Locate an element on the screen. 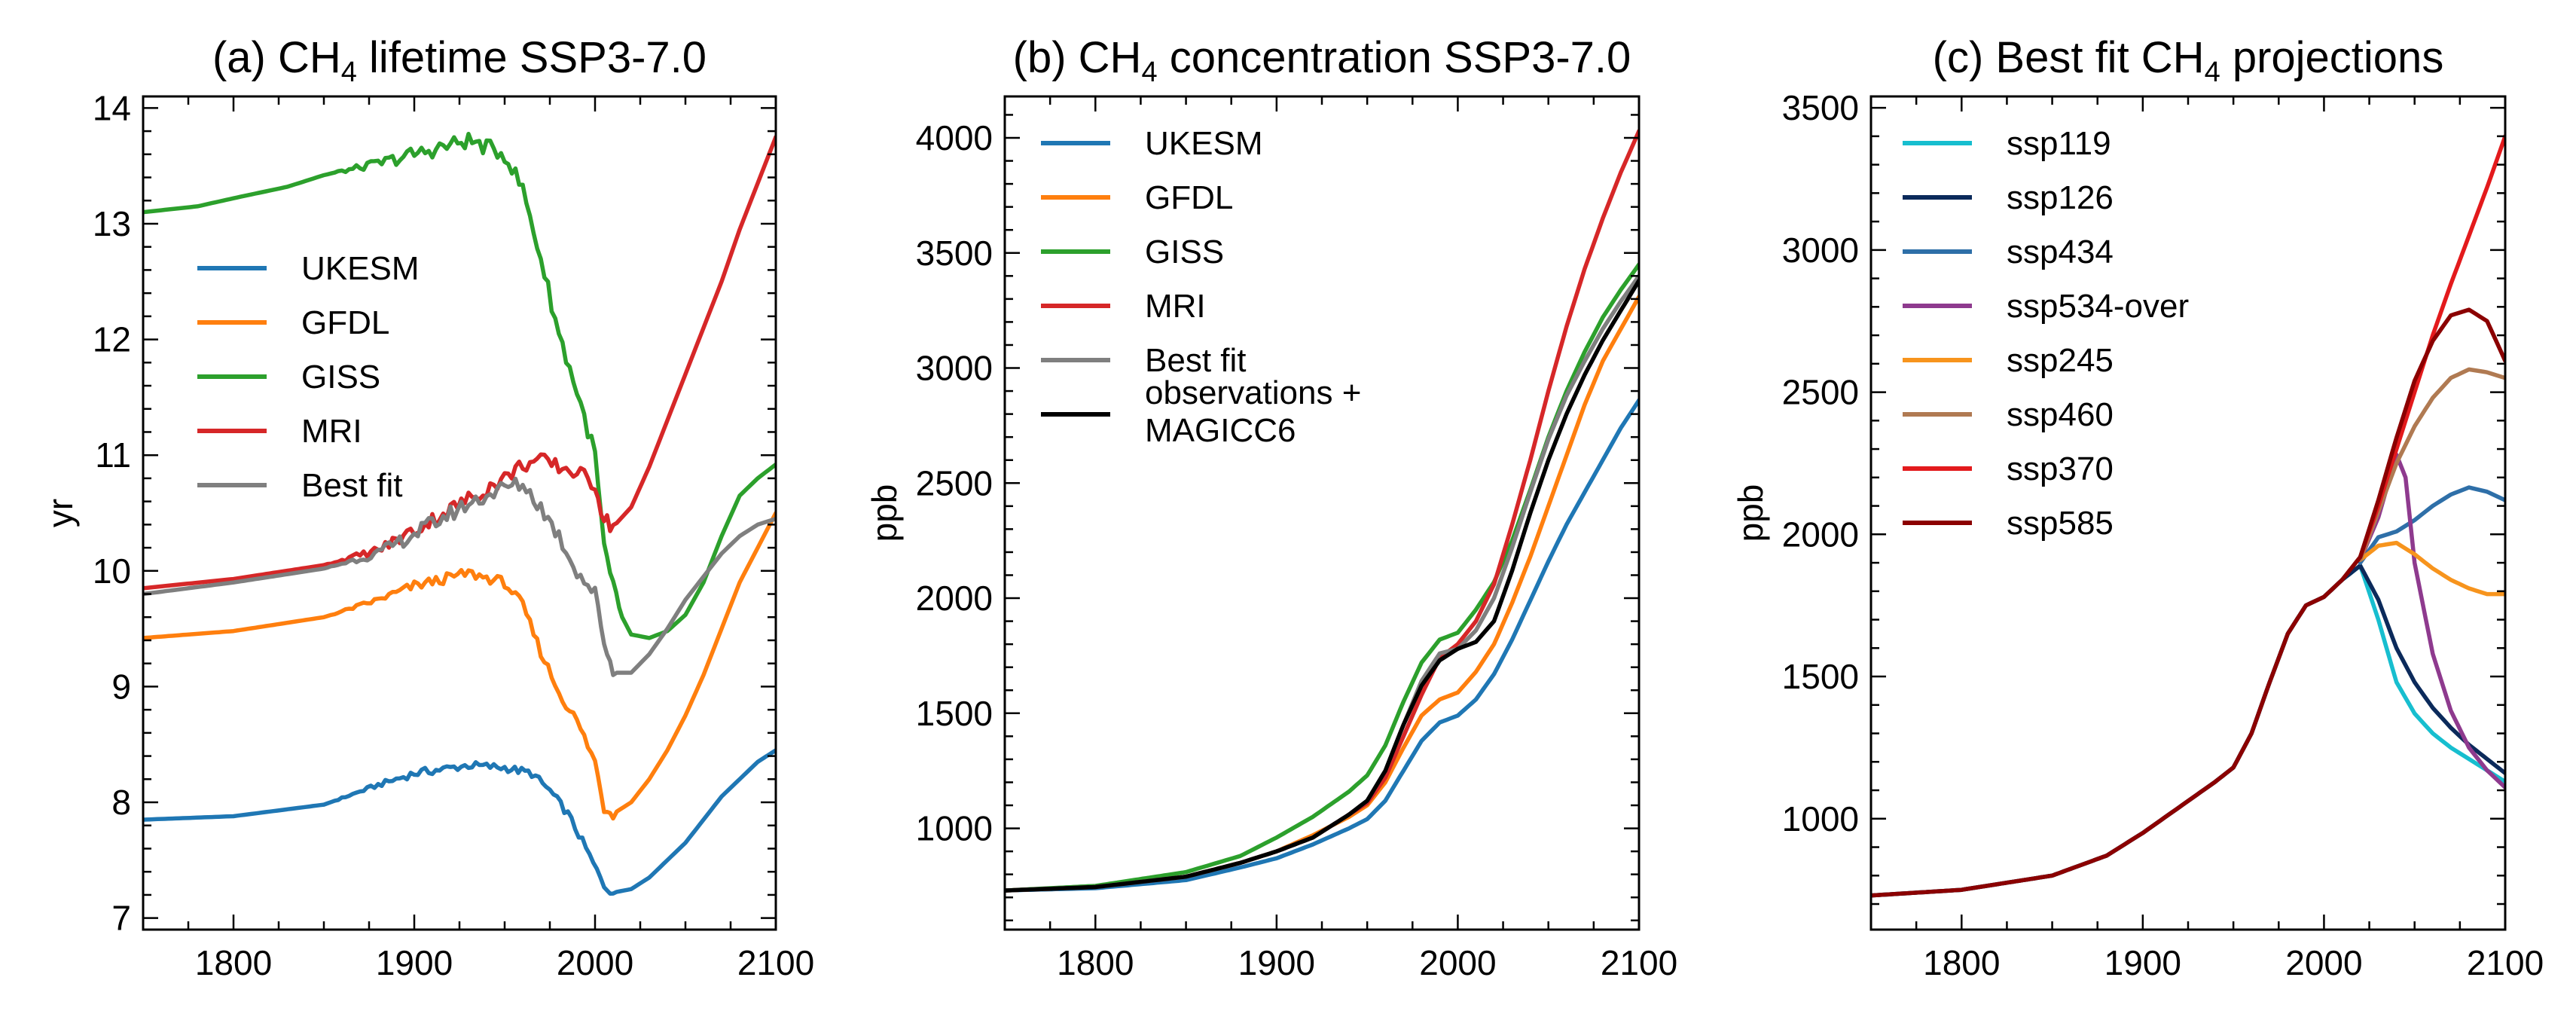 Image resolution: width=2576 pixels, height=1017 pixels. series-line-ssp585 is located at coordinates (2188, 602).